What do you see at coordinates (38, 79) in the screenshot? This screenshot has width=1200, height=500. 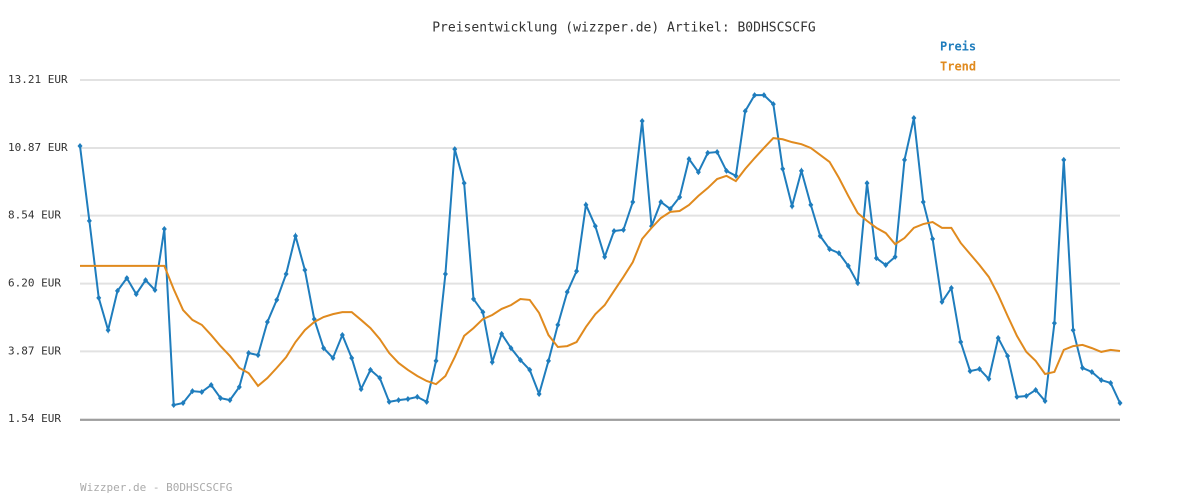 I see `y-tick-label: 13.21 EUR` at bounding box center [38, 79].